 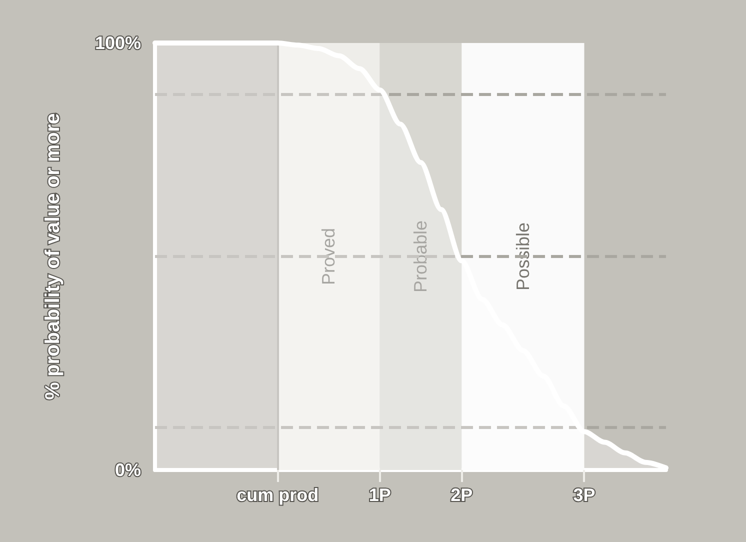 What do you see at coordinates (420, 256) in the screenshot?
I see `band-label: Probable` at bounding box center [420, 256].